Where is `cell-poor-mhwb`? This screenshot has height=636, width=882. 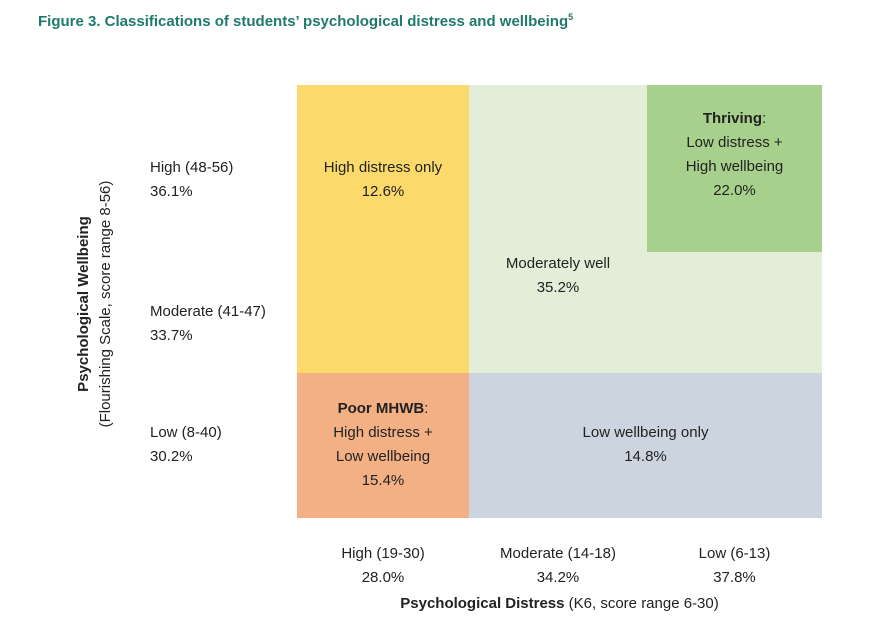
cell-poor-mhwb is located at coordinates (383, 445).